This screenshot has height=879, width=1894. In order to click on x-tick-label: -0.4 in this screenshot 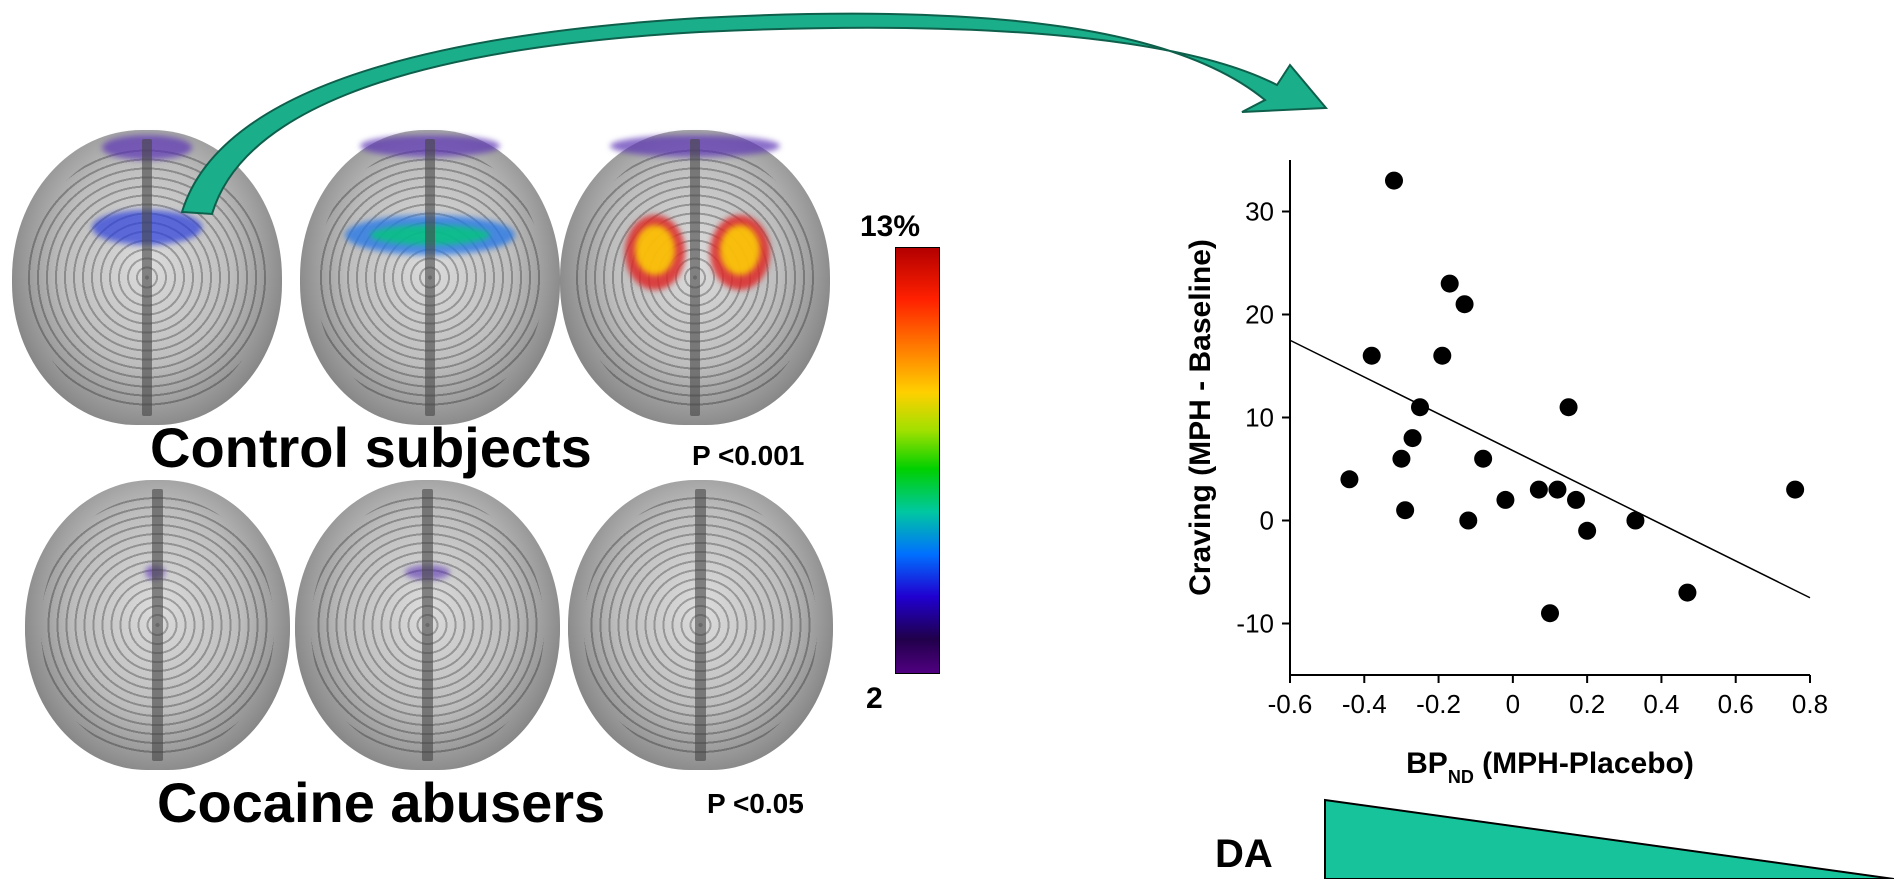, I will do `click(1364, 704)`.